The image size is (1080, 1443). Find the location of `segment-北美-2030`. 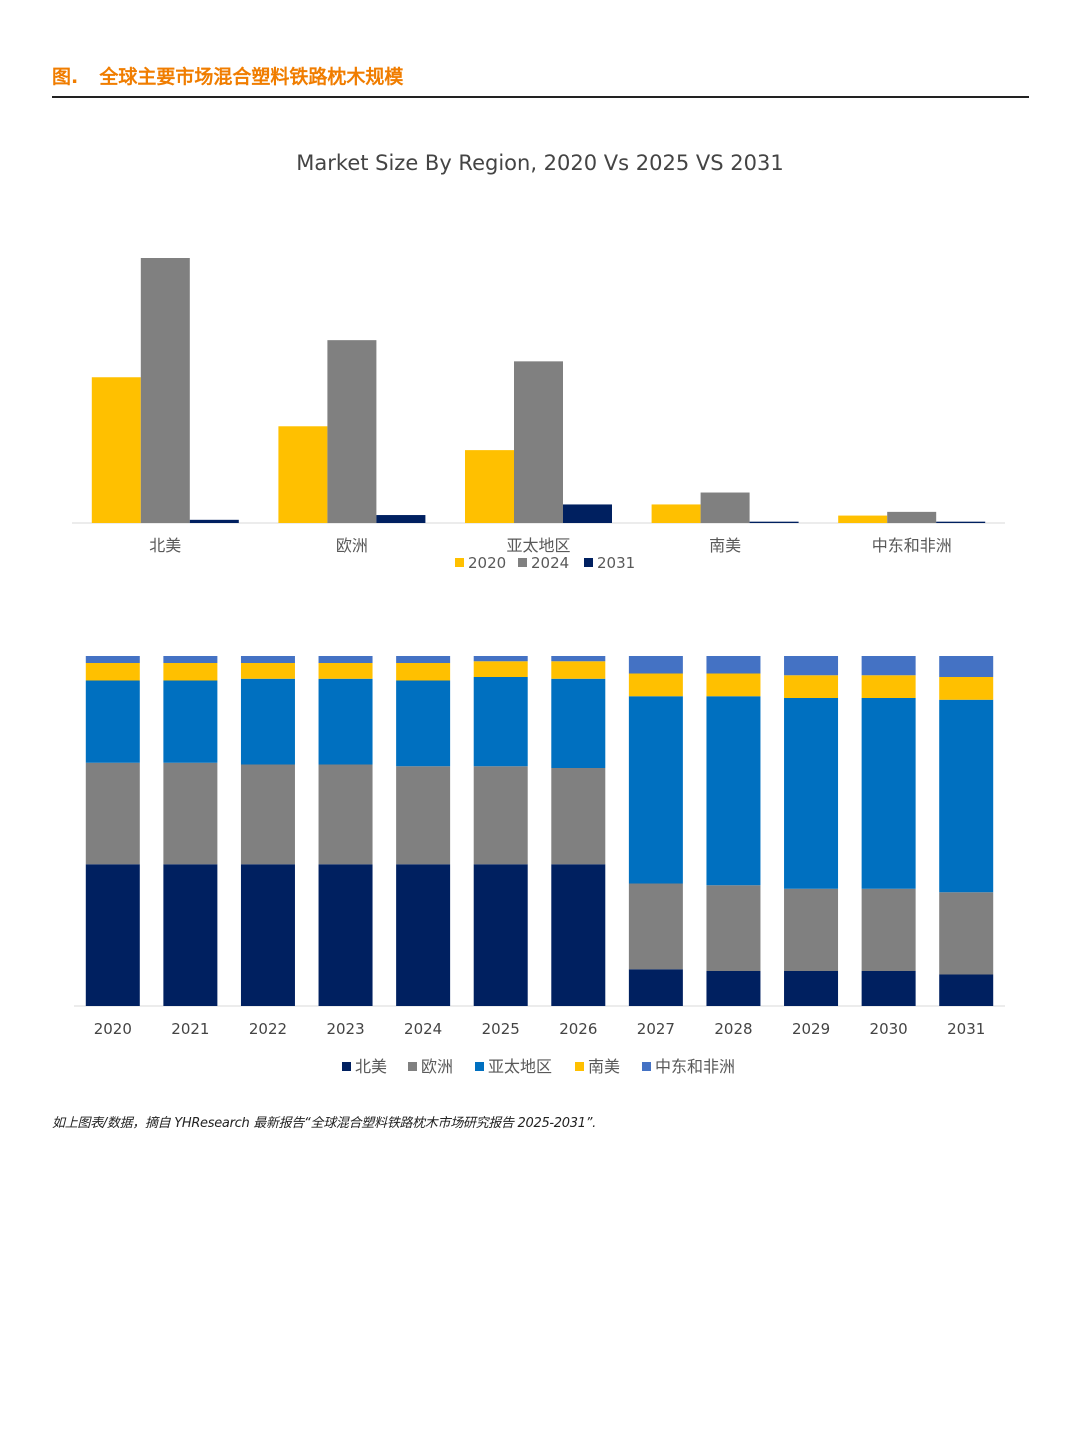

segment-北美-2030 is located at coordinates (888, 988).